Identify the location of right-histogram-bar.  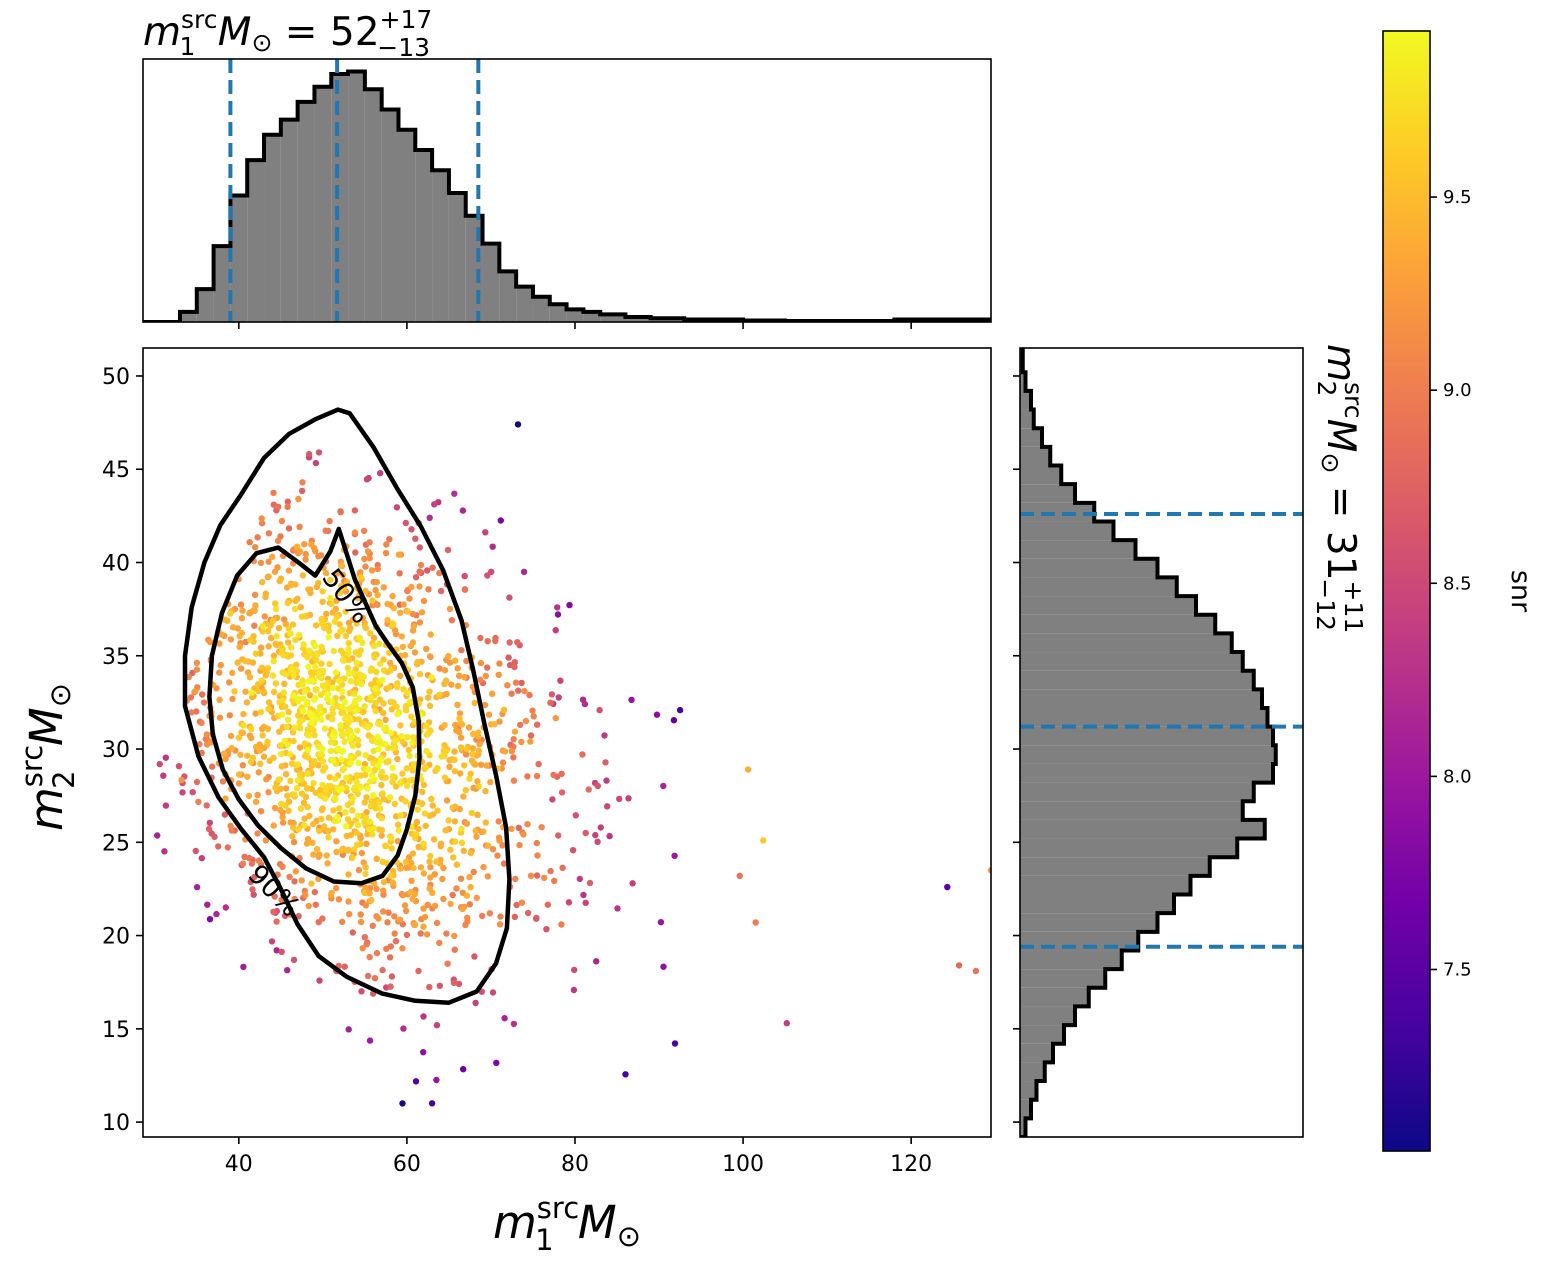
(1115, 866).